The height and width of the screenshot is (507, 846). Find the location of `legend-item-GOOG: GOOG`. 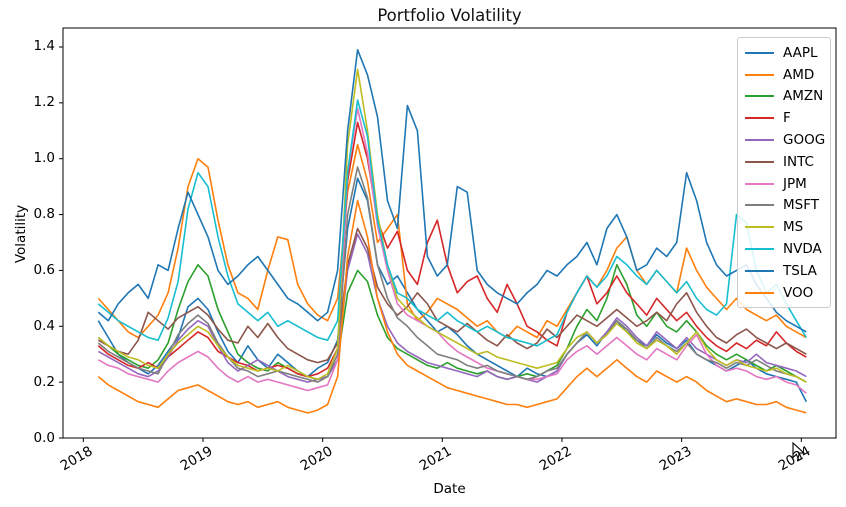

legend-item-GOOG: GOOG is located at coordinates (785, 140).